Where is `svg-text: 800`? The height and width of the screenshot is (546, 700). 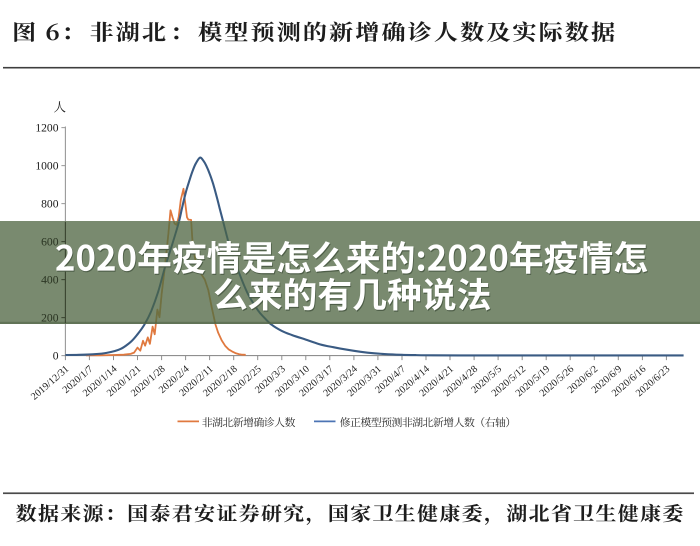 svg-text: 800 is located at coordinates (50, 204).